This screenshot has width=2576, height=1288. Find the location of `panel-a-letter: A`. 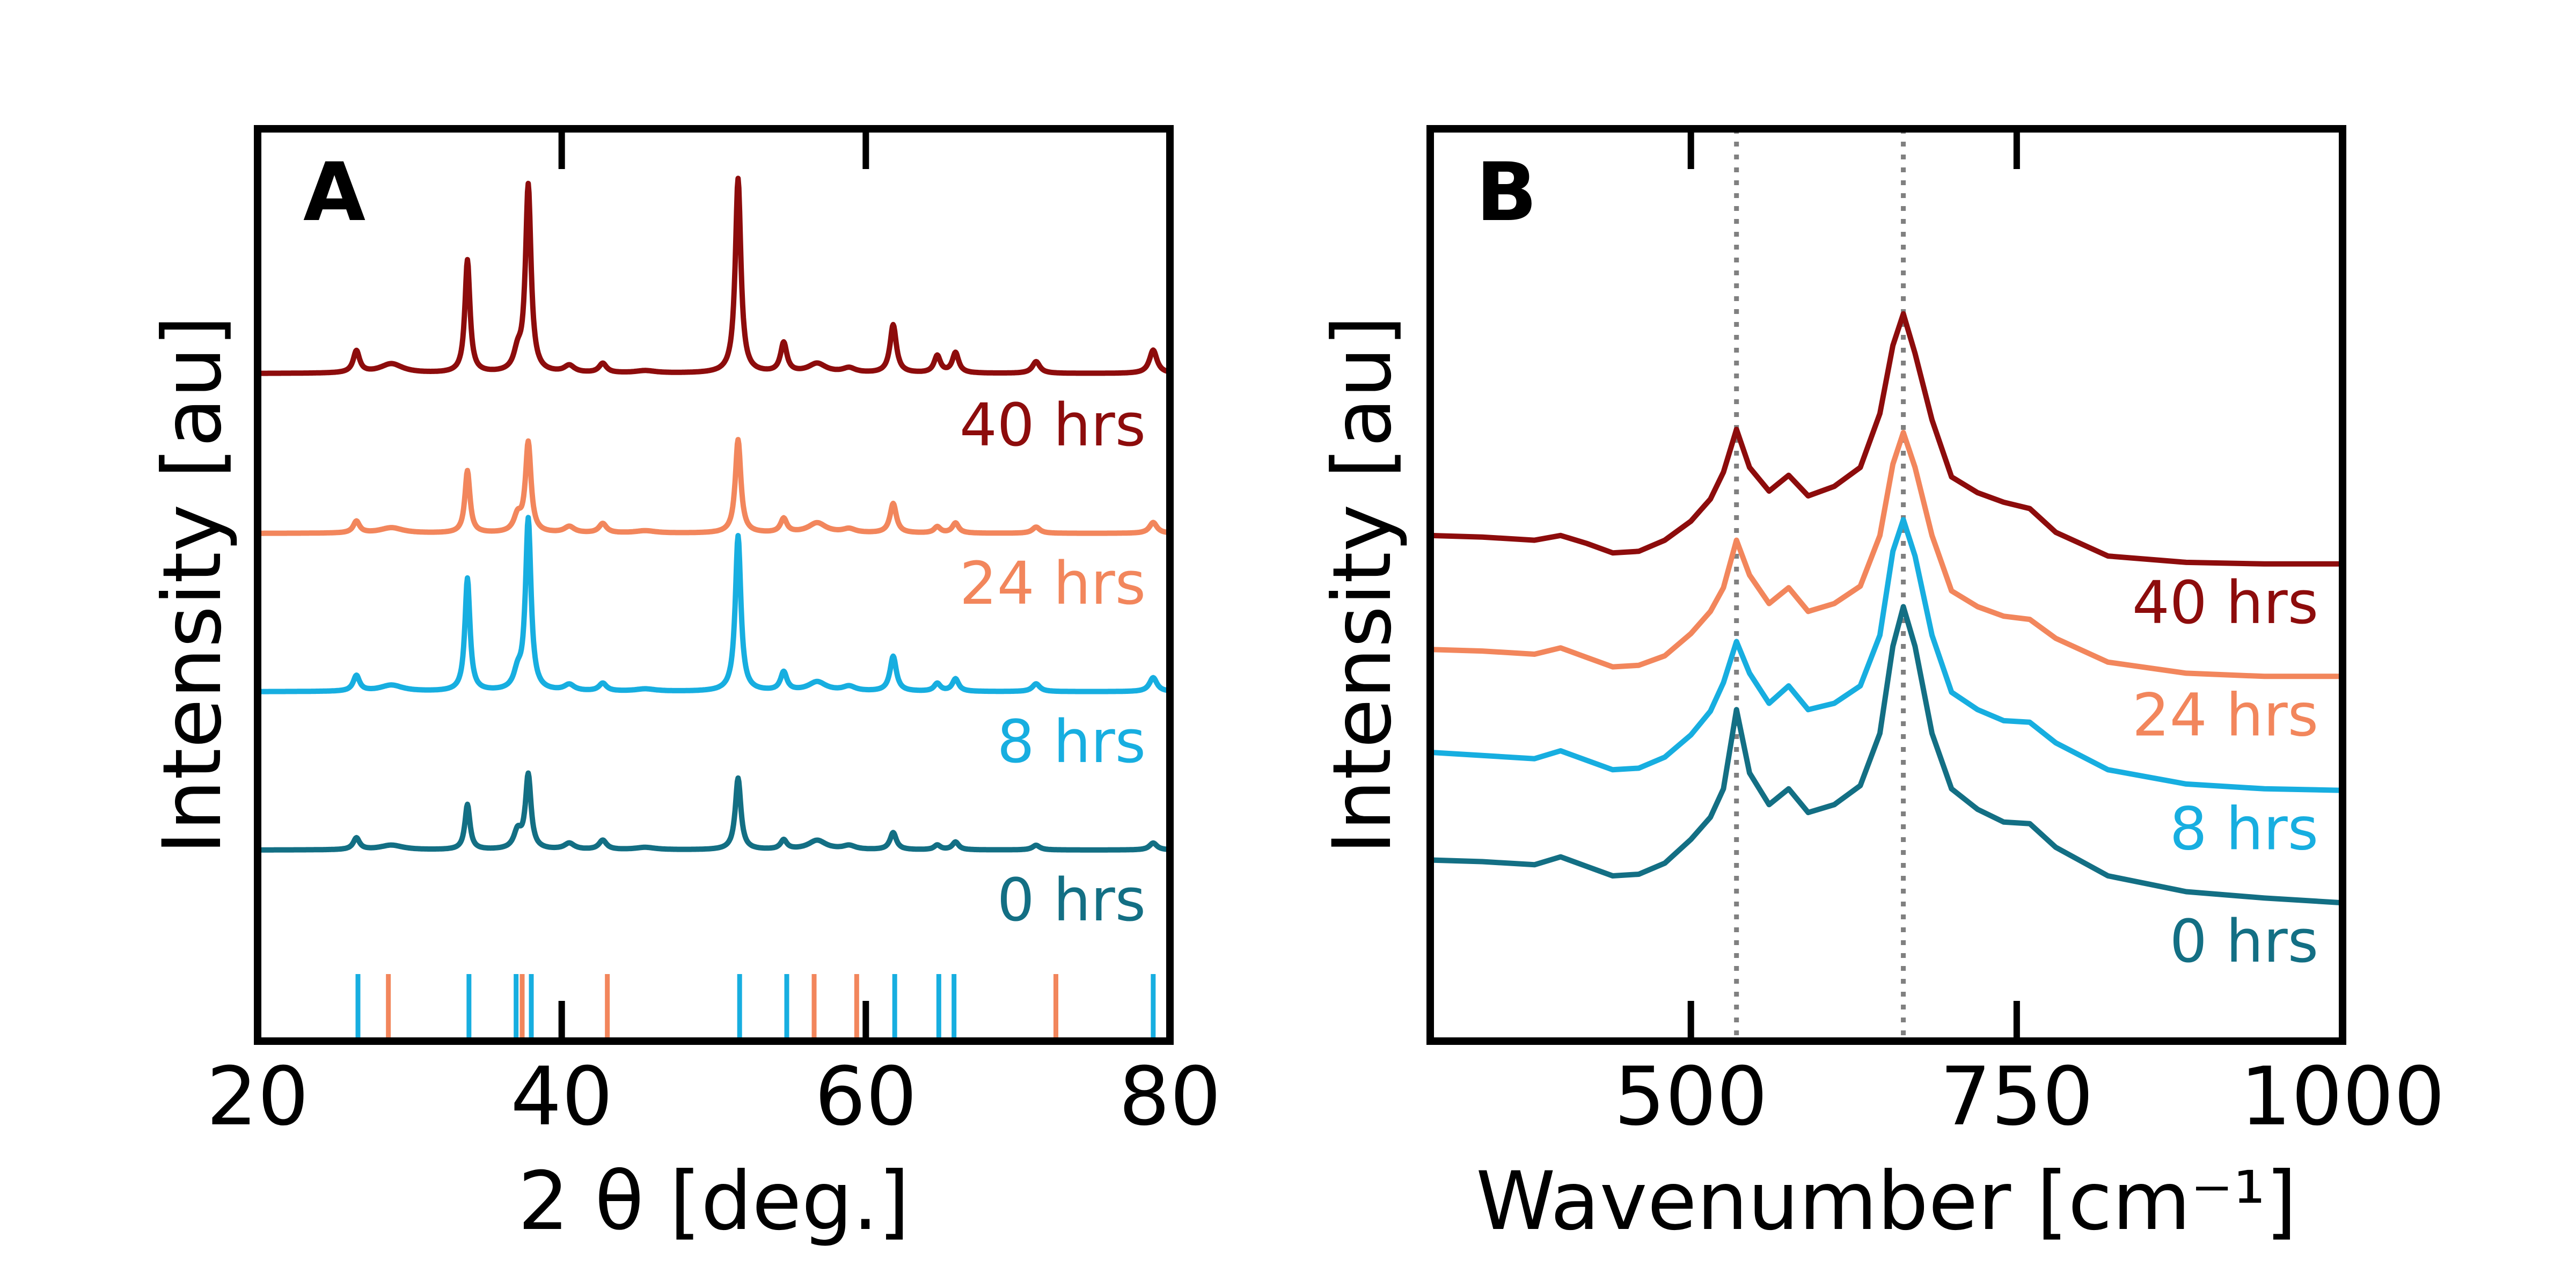

panel-a-letter: A is located at coordinates (334, 192).